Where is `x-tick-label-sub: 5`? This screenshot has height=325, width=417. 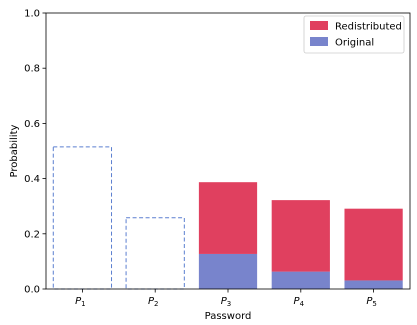 x-tick-label-sub: 5 is located at coordinates (374, 304).